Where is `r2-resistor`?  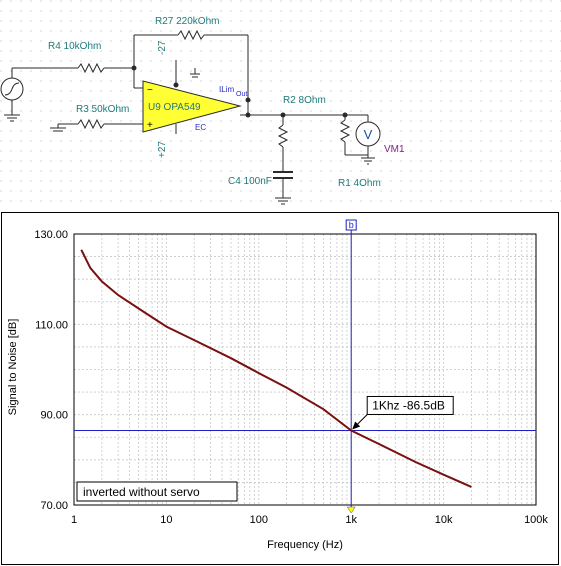
r2-resistor is located at coordinates (283, 136).